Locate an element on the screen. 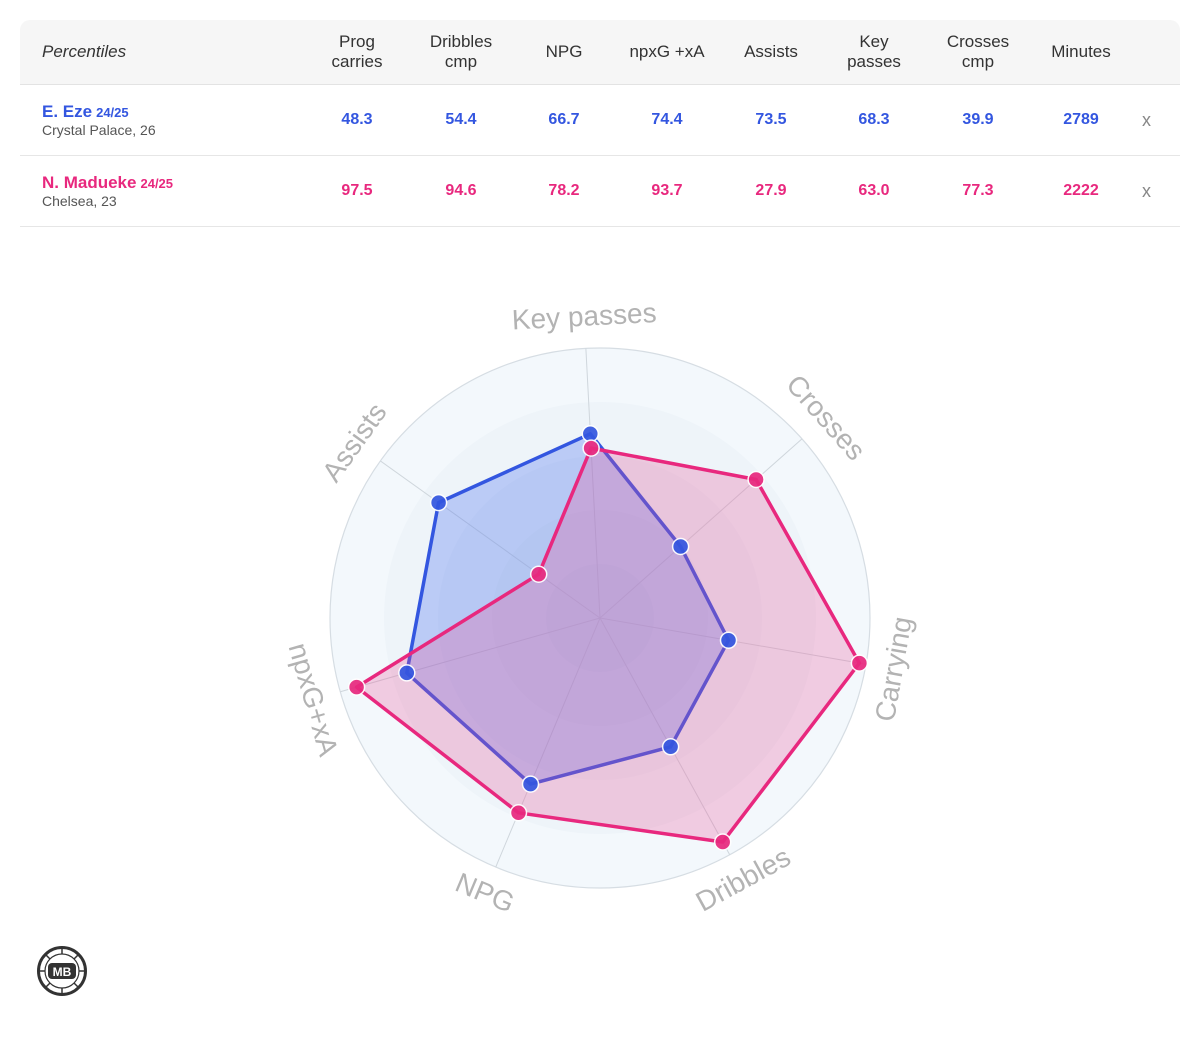 Image resolution: width=1200 pixels, height=1050 pixels. column-header-key-passes: Key passes is located at coordinates (874, 51).